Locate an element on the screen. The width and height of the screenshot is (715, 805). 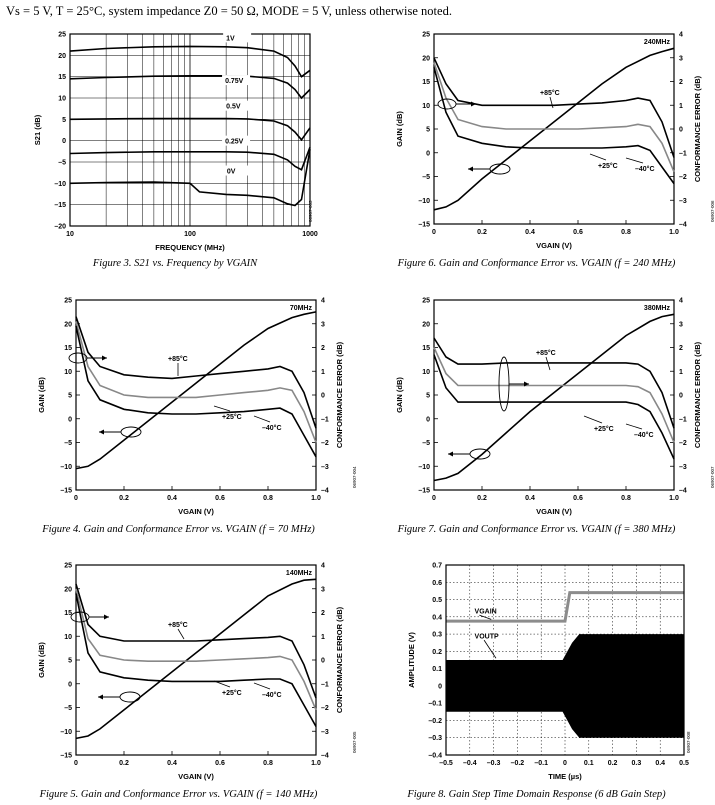
gain-line is located at coordinates (554, 129).